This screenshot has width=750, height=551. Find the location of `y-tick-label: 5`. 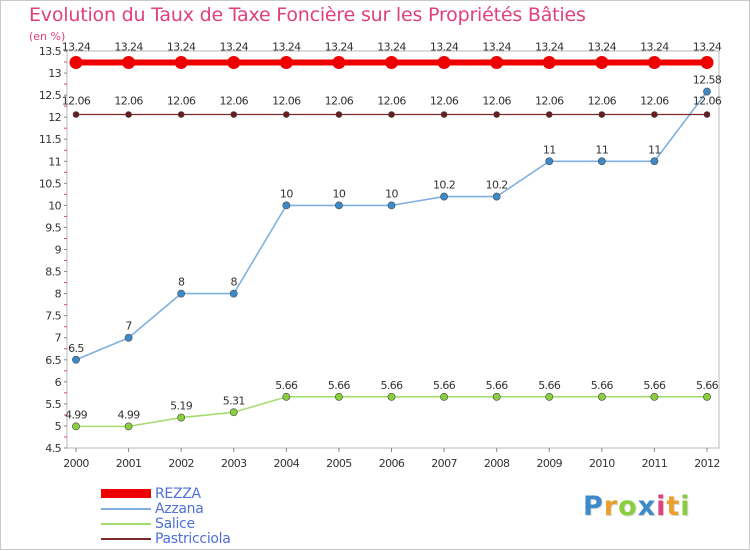

y-tick-label: 5 is located at coordinates (58, 426).